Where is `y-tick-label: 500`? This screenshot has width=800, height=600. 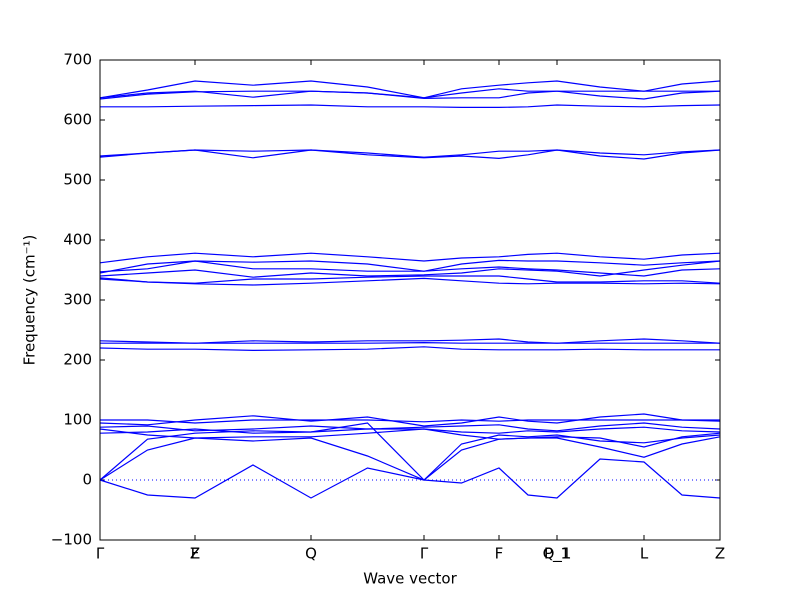 y-tick-label: 500 is located at coordinates (77, 180).